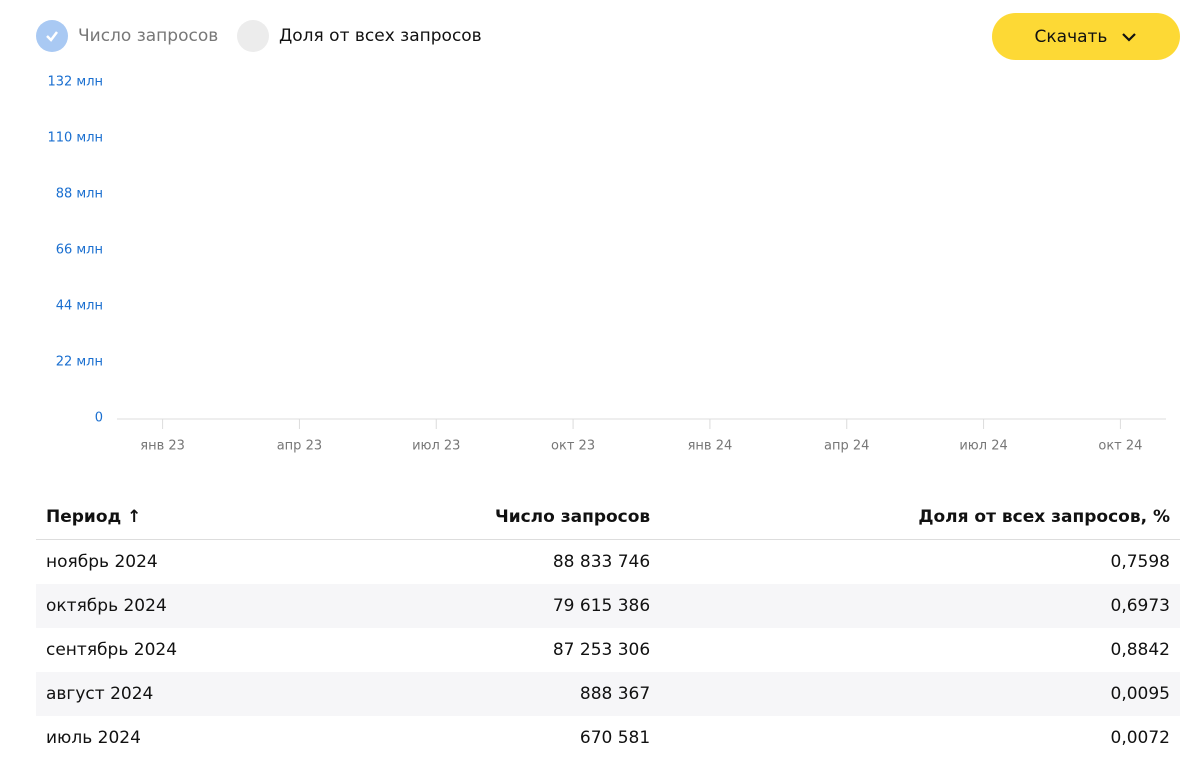  What do you see at coordinates (1129, 37) in the screenshot?
I see `chevron-icon` at bounding box center [1129, 37].